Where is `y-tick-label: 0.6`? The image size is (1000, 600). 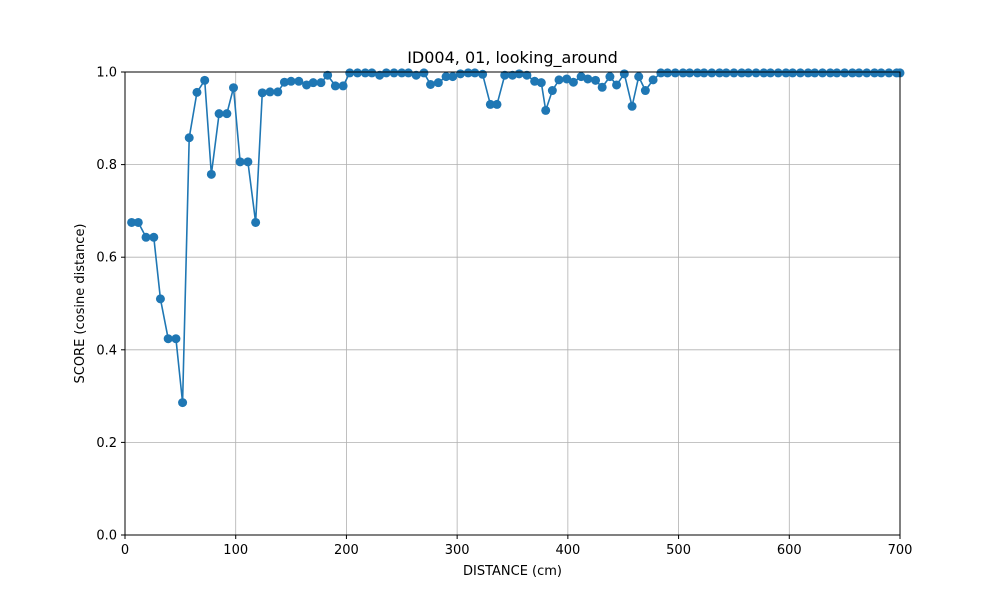
y-tick-label: 0.6 is located at coordinates (106, 258).